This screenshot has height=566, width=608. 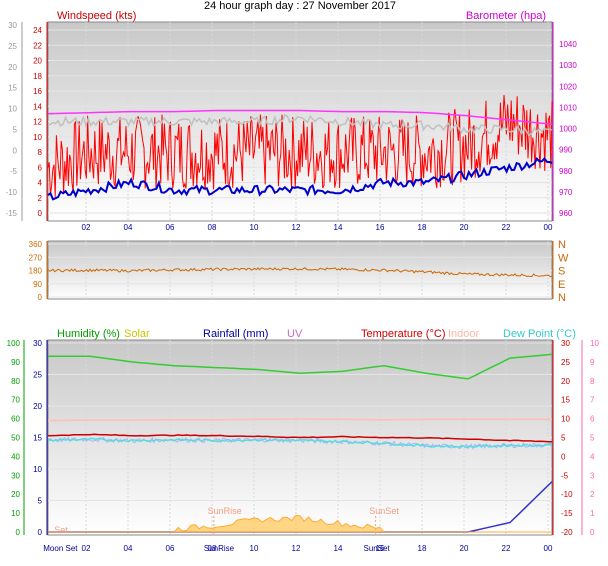 I want to click on far-left-tick: -10, so click(x=11, y=192).